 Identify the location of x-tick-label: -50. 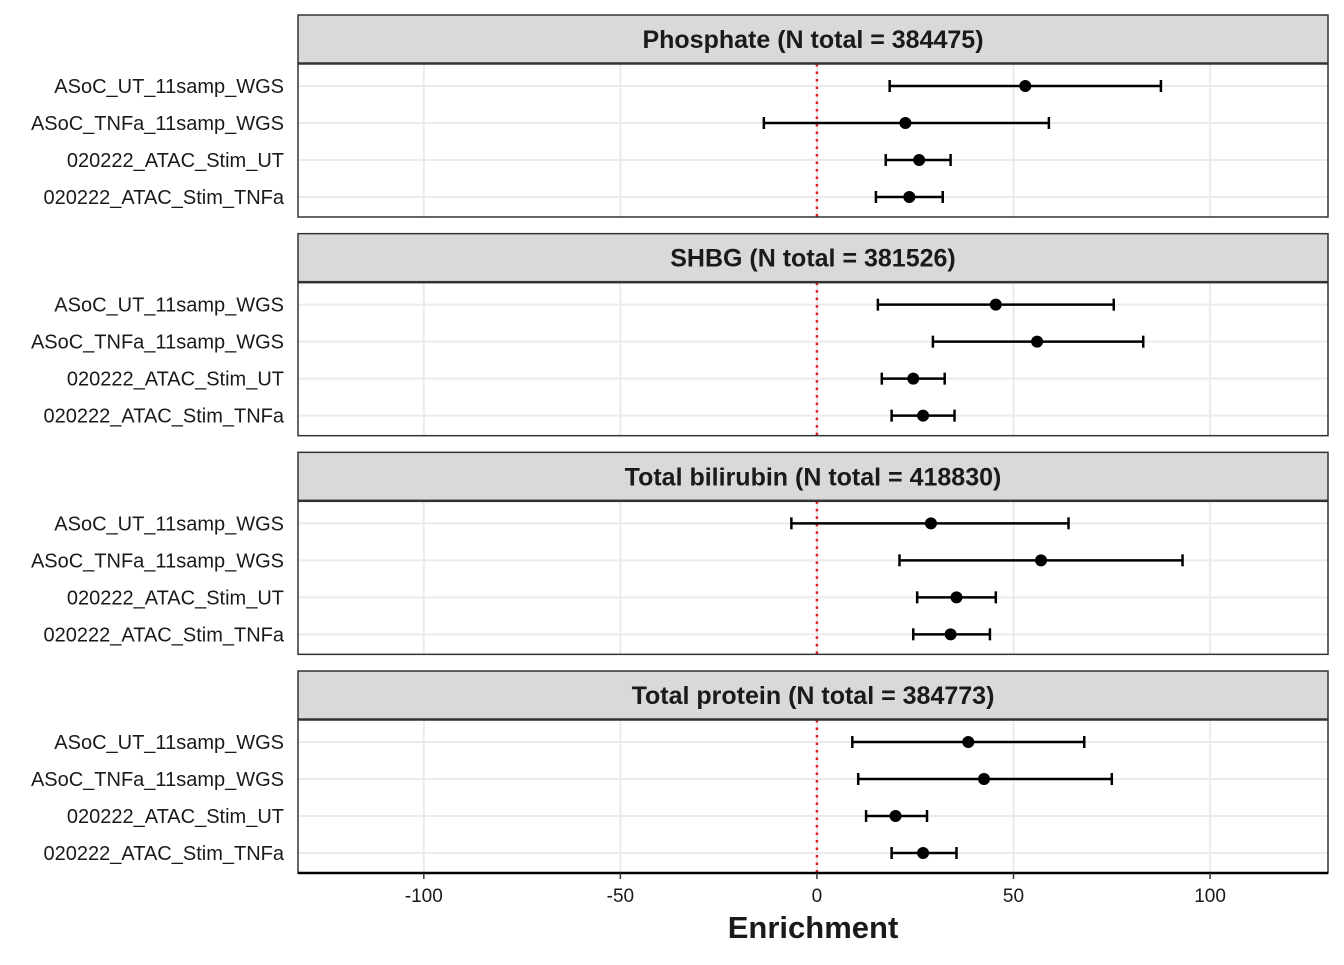
(620, 896).